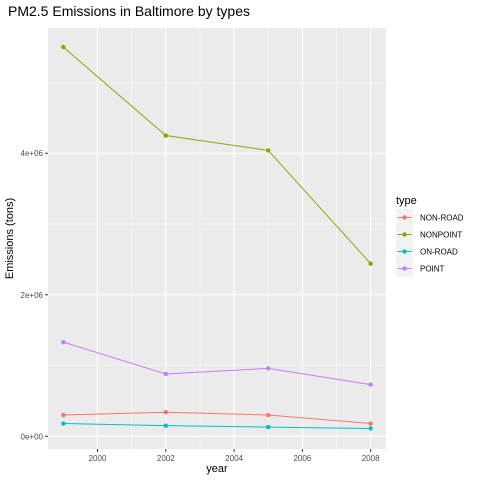  I want to click on y-axis-ticks: 0e+00 2e+06 4e+06, so click(34, 295).